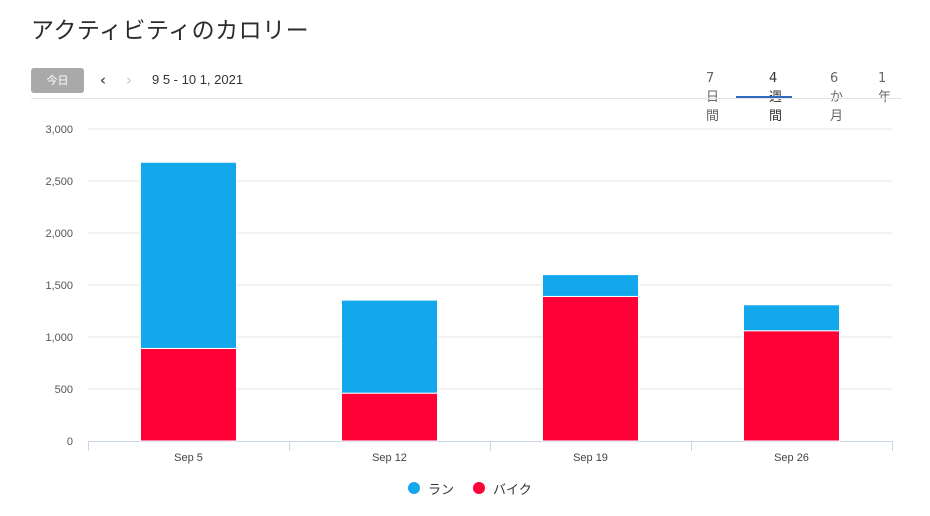 The image size is (930, 516). Describe the element at coordinates (414, 488) in the screenshot. I see `legend-dot-run` at that location.